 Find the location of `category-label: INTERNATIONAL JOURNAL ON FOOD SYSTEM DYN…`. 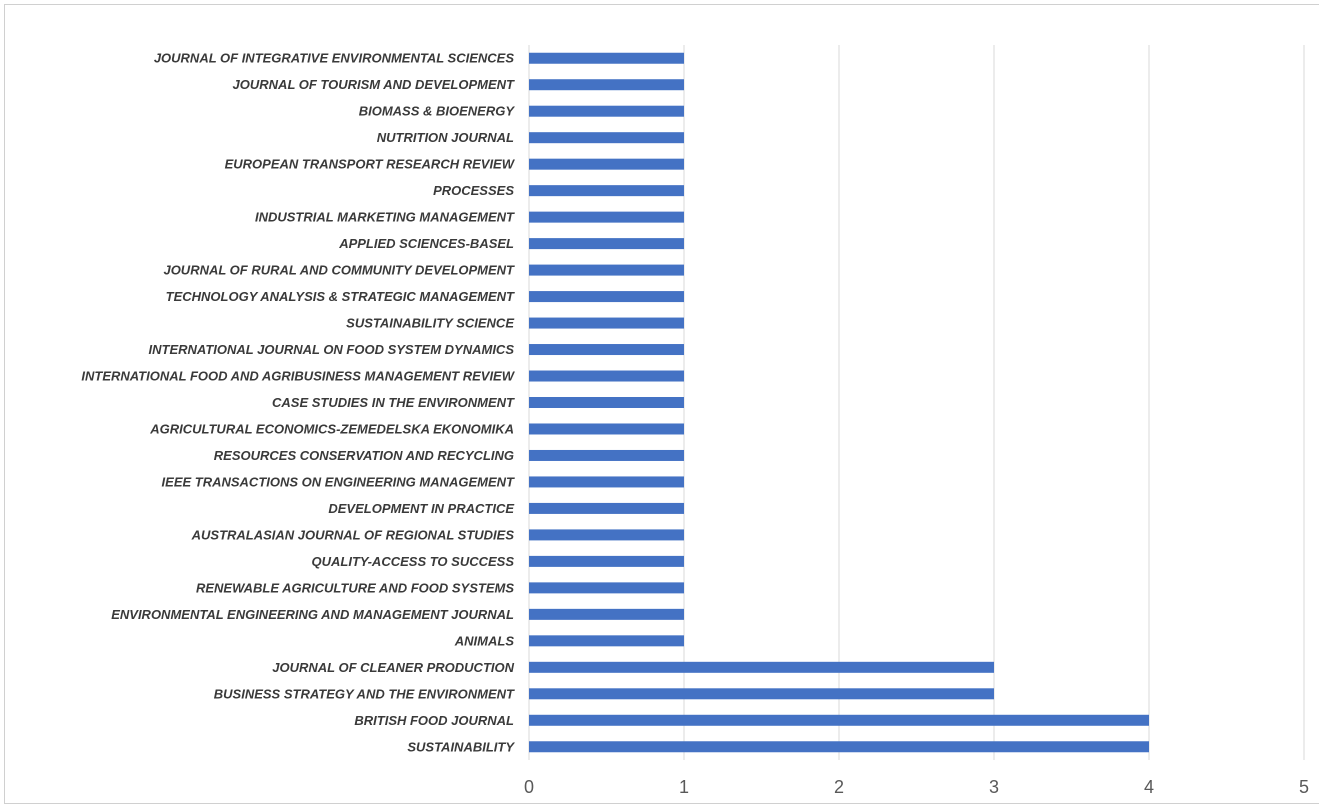

category-label: INTERNATIONAL JOURNAL ON FOOD SYSTEM DYN… is located at coordinates (332, 349).